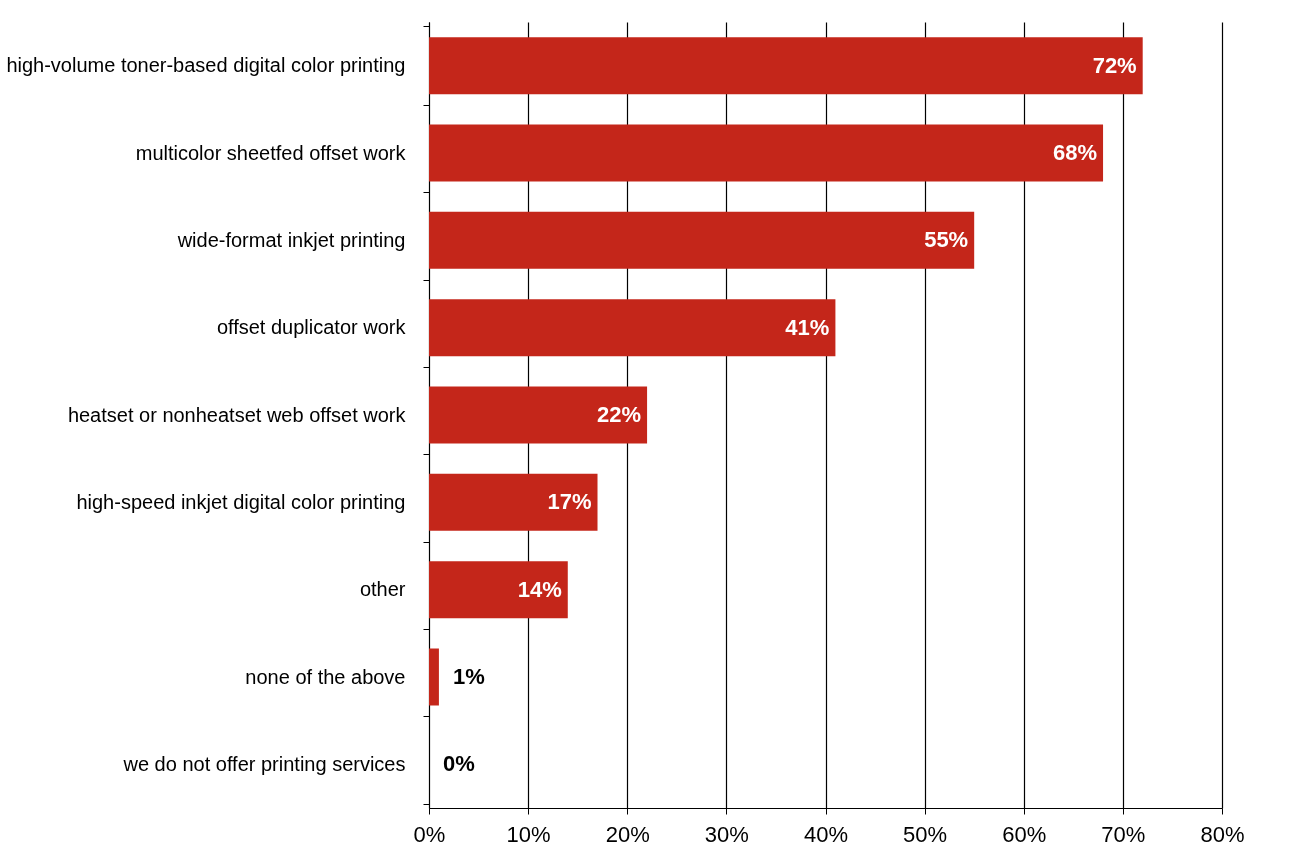 This screenshot has height=857, width=1289. What do you see at coordinates (726, 834) in the screenshot?
I see `x-tick-label: 30%` at bounding box center [726, 834].